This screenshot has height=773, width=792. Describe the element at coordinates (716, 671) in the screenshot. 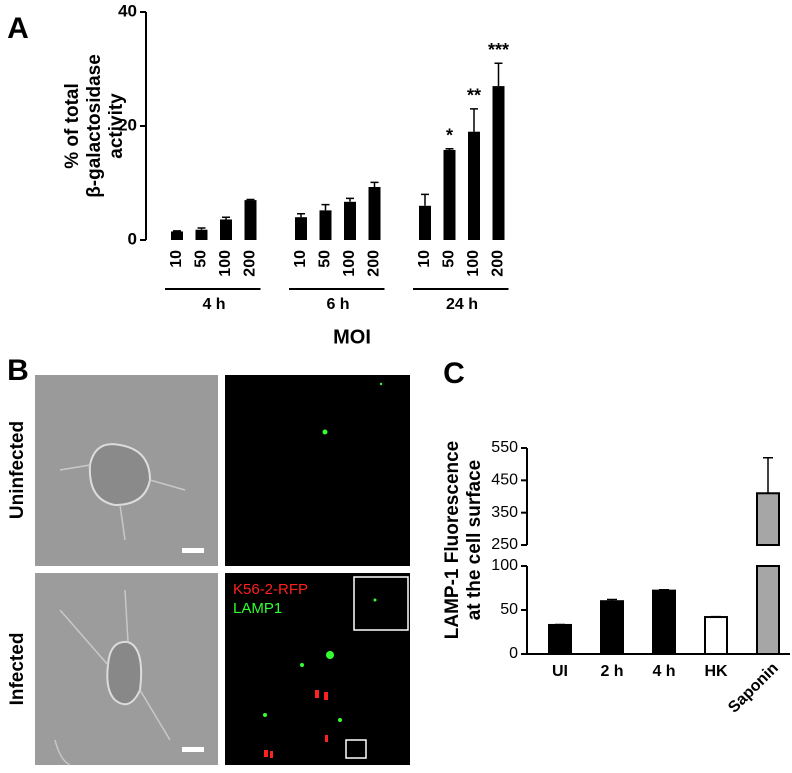

I see `x-tick-label: HK` at that location.